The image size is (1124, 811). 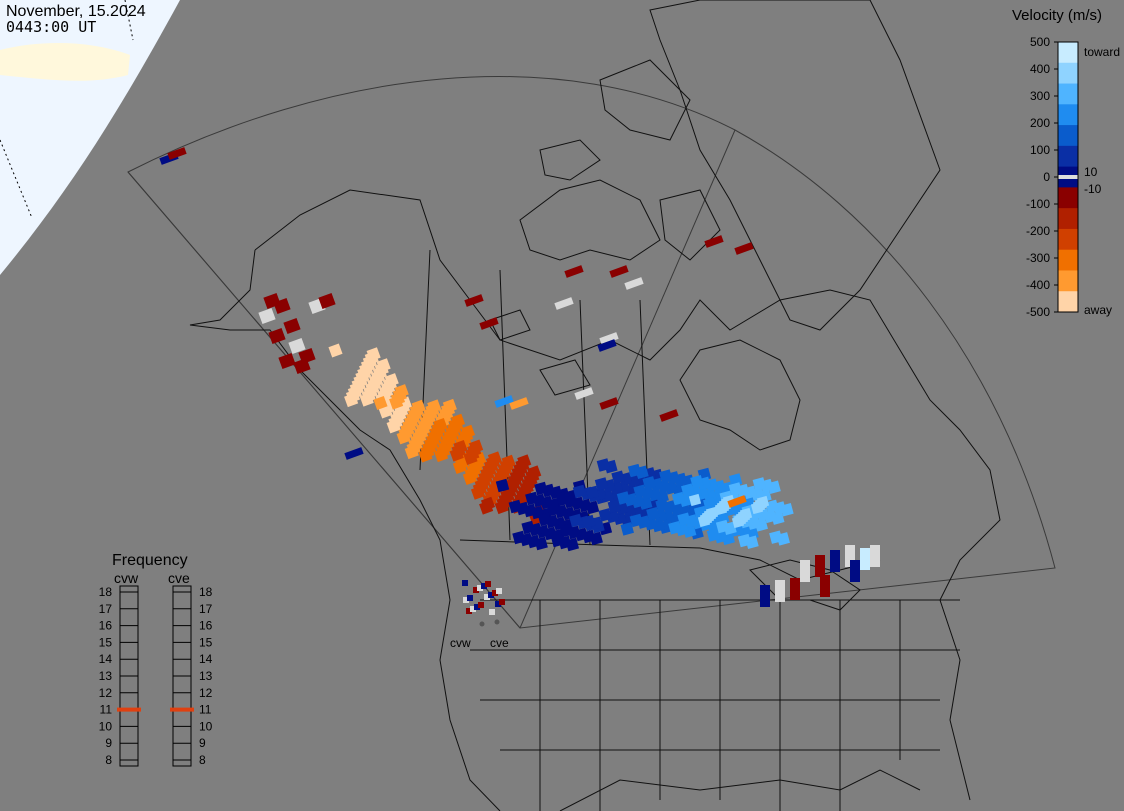 I want to click on velocity-tick-label: 400, so click(x=1040, y=69).